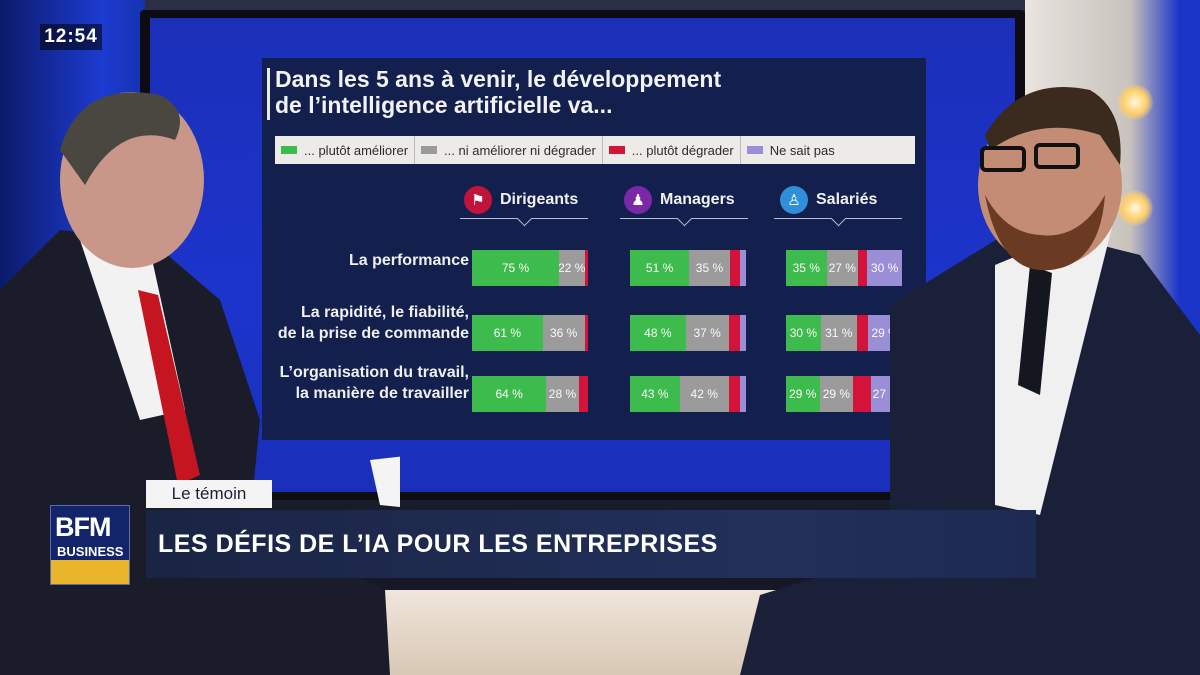  I want to click on presenter-left-tie, so click(169, 387).